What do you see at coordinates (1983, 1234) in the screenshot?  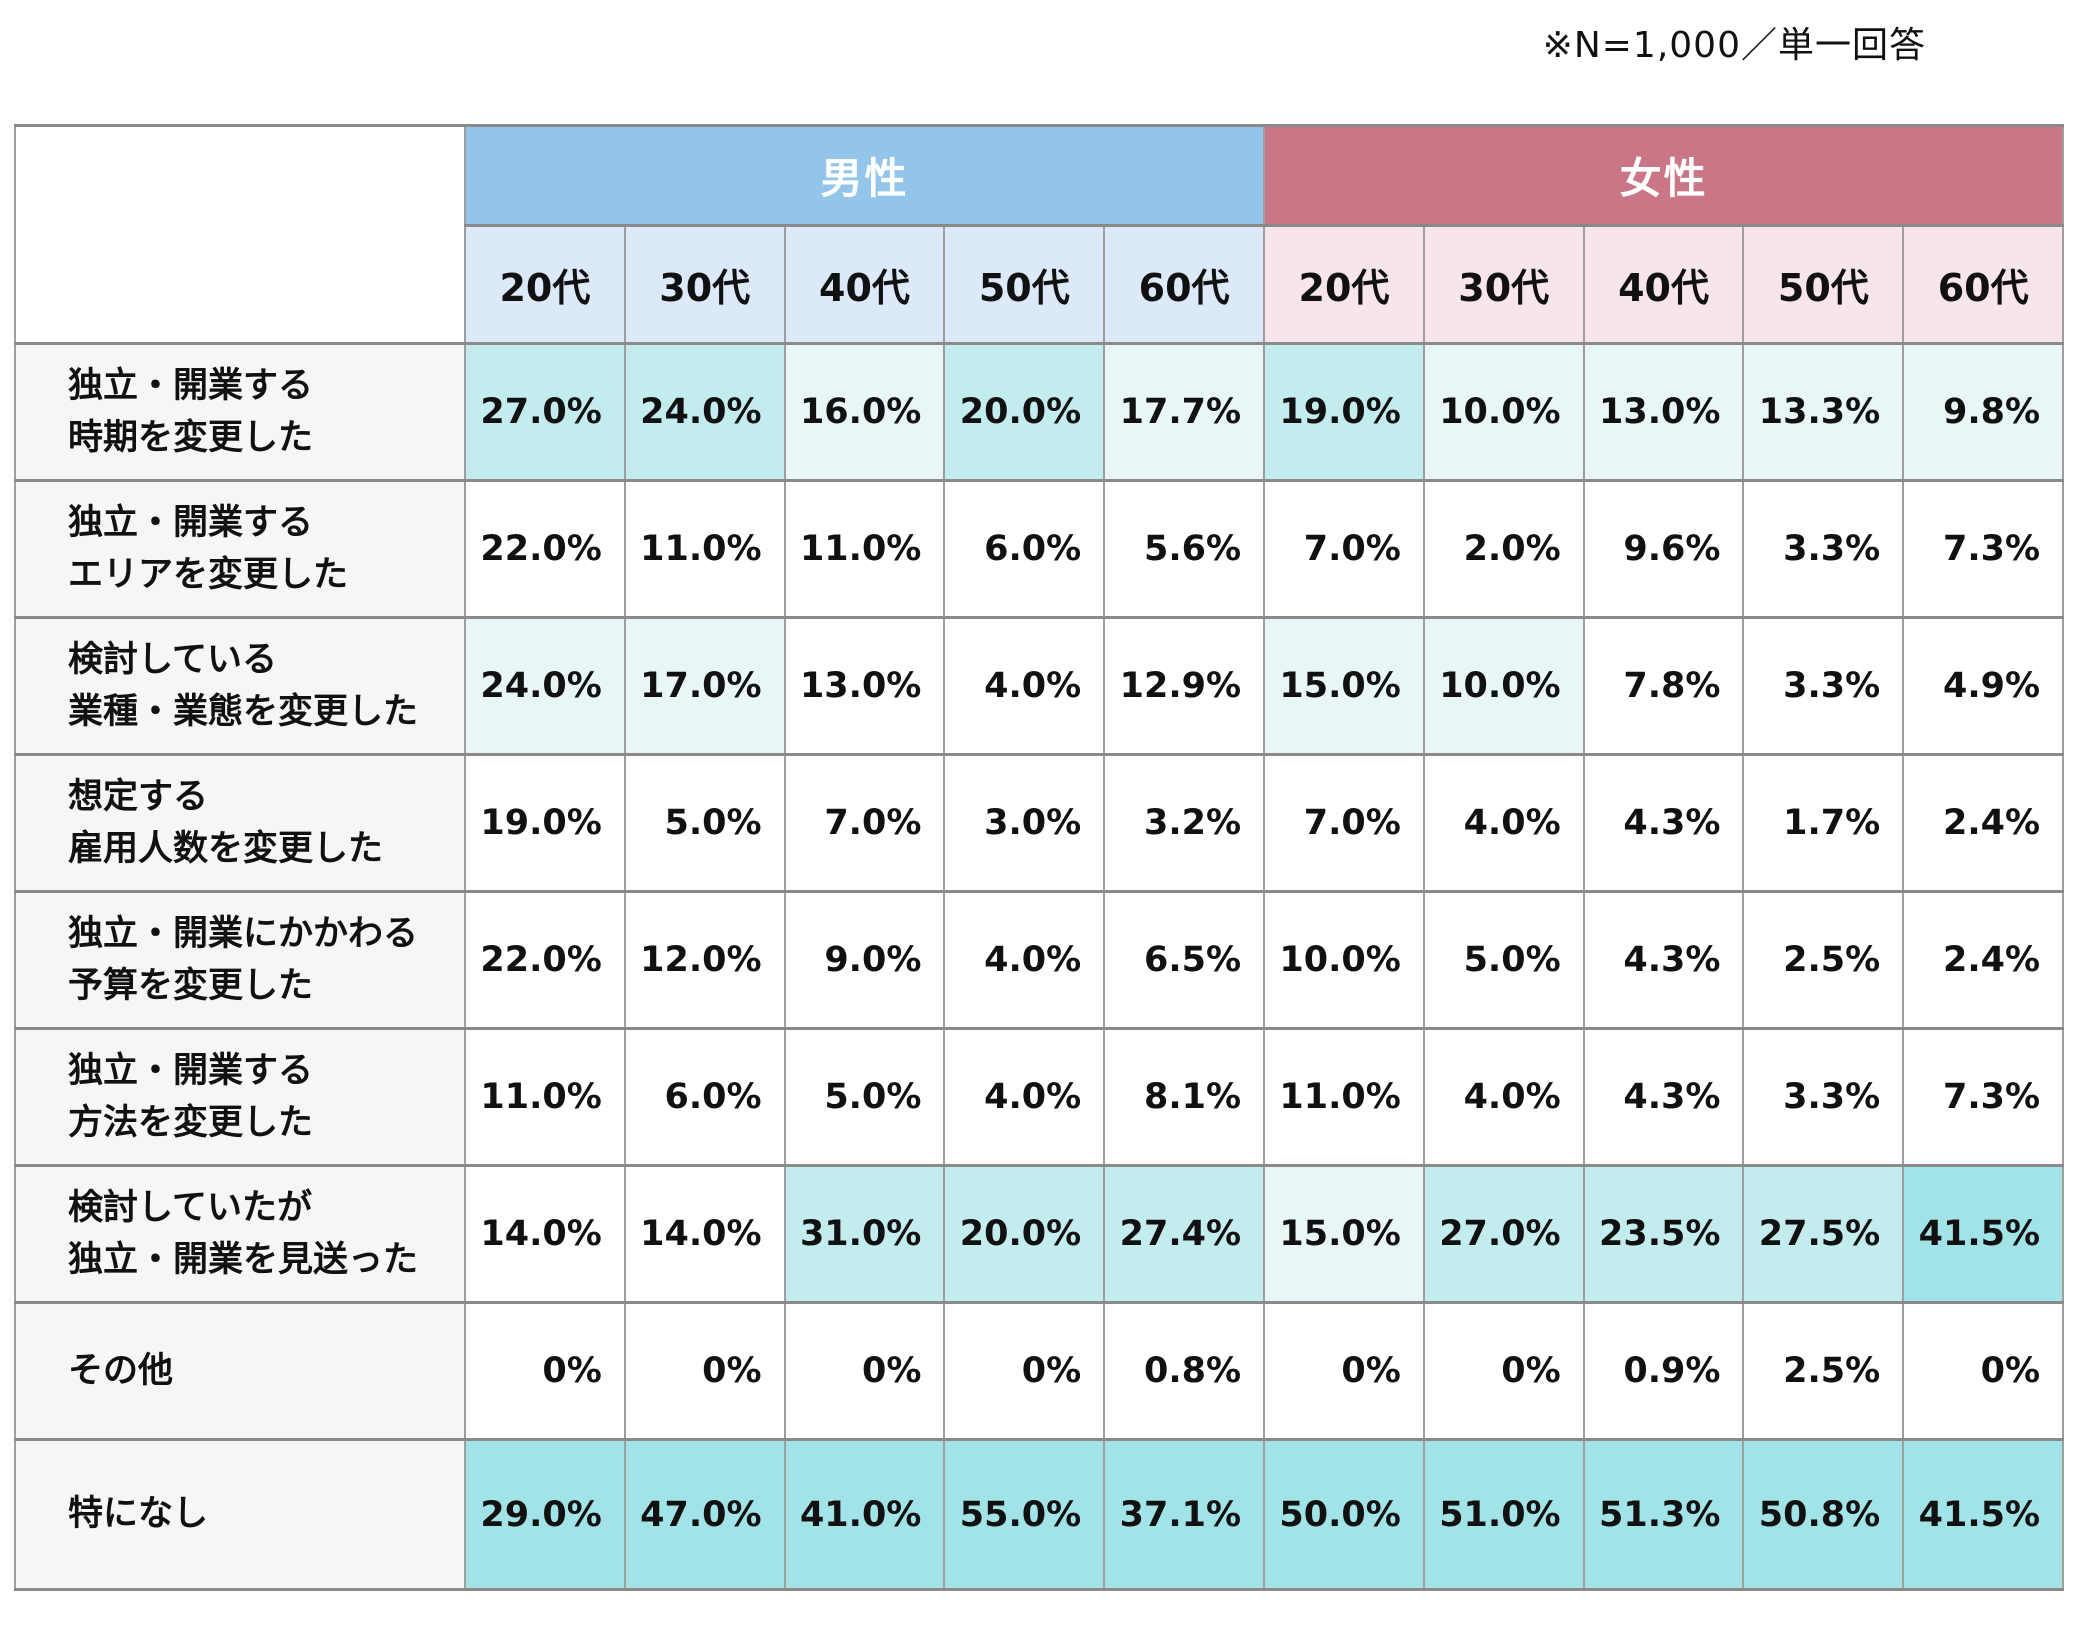 I see `value-cell: 41.5%` at bounding box center [1983, 1234].